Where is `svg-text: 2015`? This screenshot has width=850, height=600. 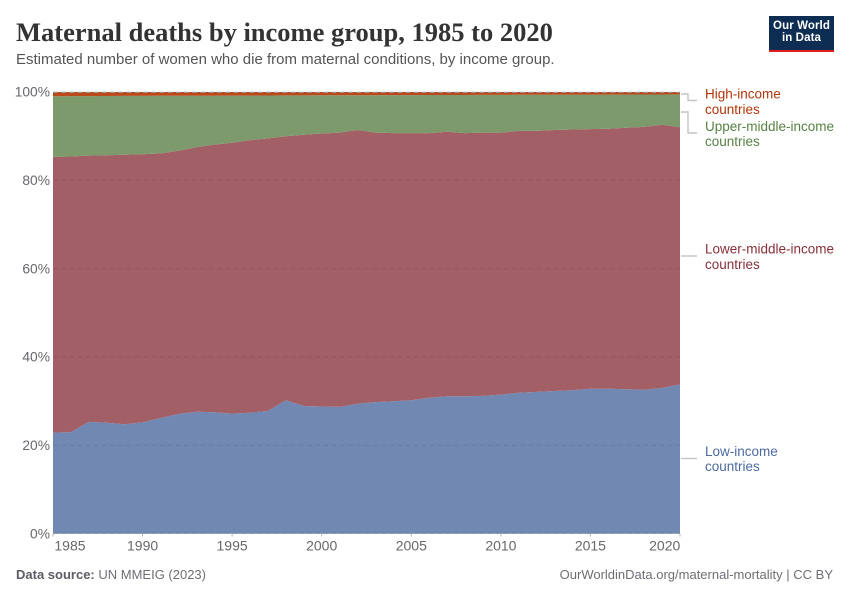
svg-text: 2015 is located at coordinates (590, 546).